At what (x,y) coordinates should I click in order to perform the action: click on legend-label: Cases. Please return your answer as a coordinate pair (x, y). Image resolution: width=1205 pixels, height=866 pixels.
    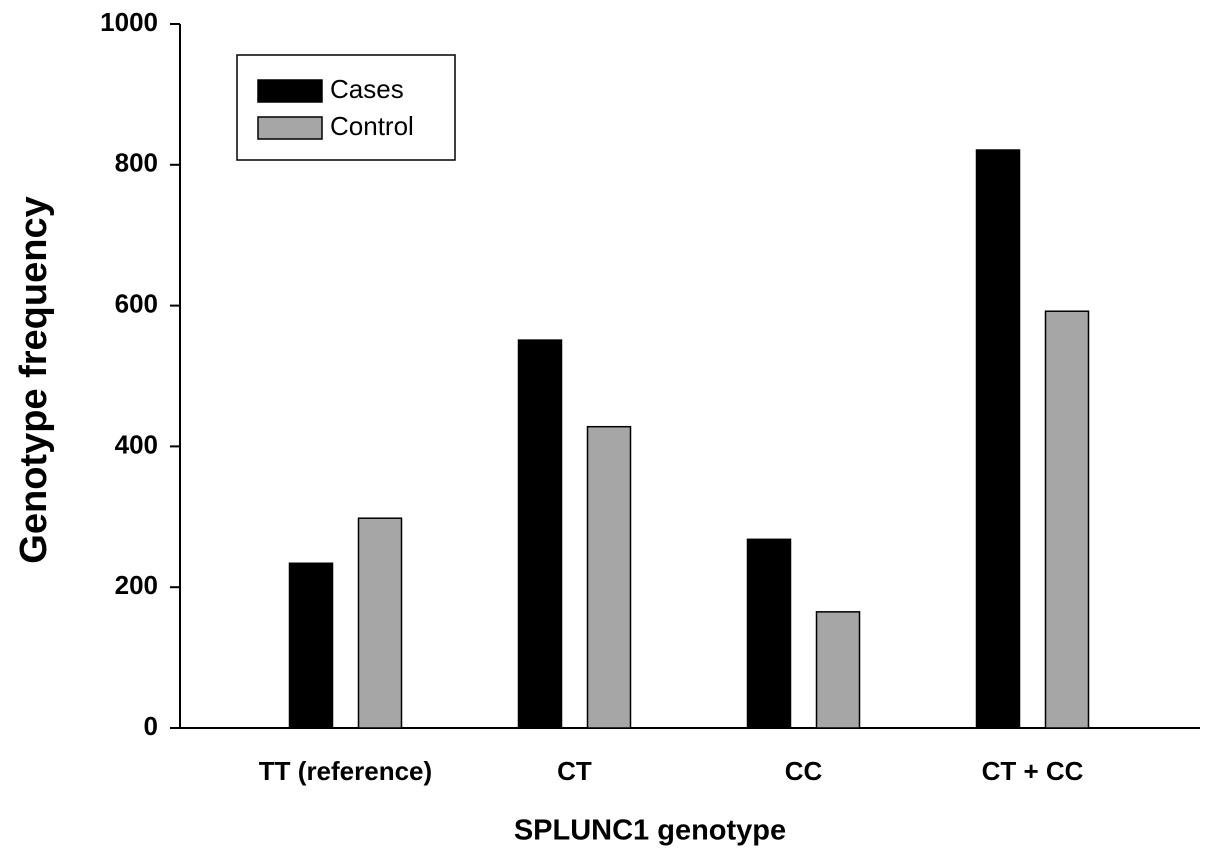
    Looking at the image, I should click on (367, 89).